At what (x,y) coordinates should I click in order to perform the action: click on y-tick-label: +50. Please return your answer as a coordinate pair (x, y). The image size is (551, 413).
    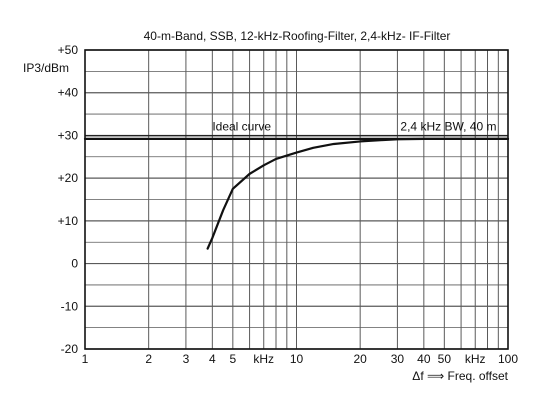
    Looking at the image, I should click on (68, 50).